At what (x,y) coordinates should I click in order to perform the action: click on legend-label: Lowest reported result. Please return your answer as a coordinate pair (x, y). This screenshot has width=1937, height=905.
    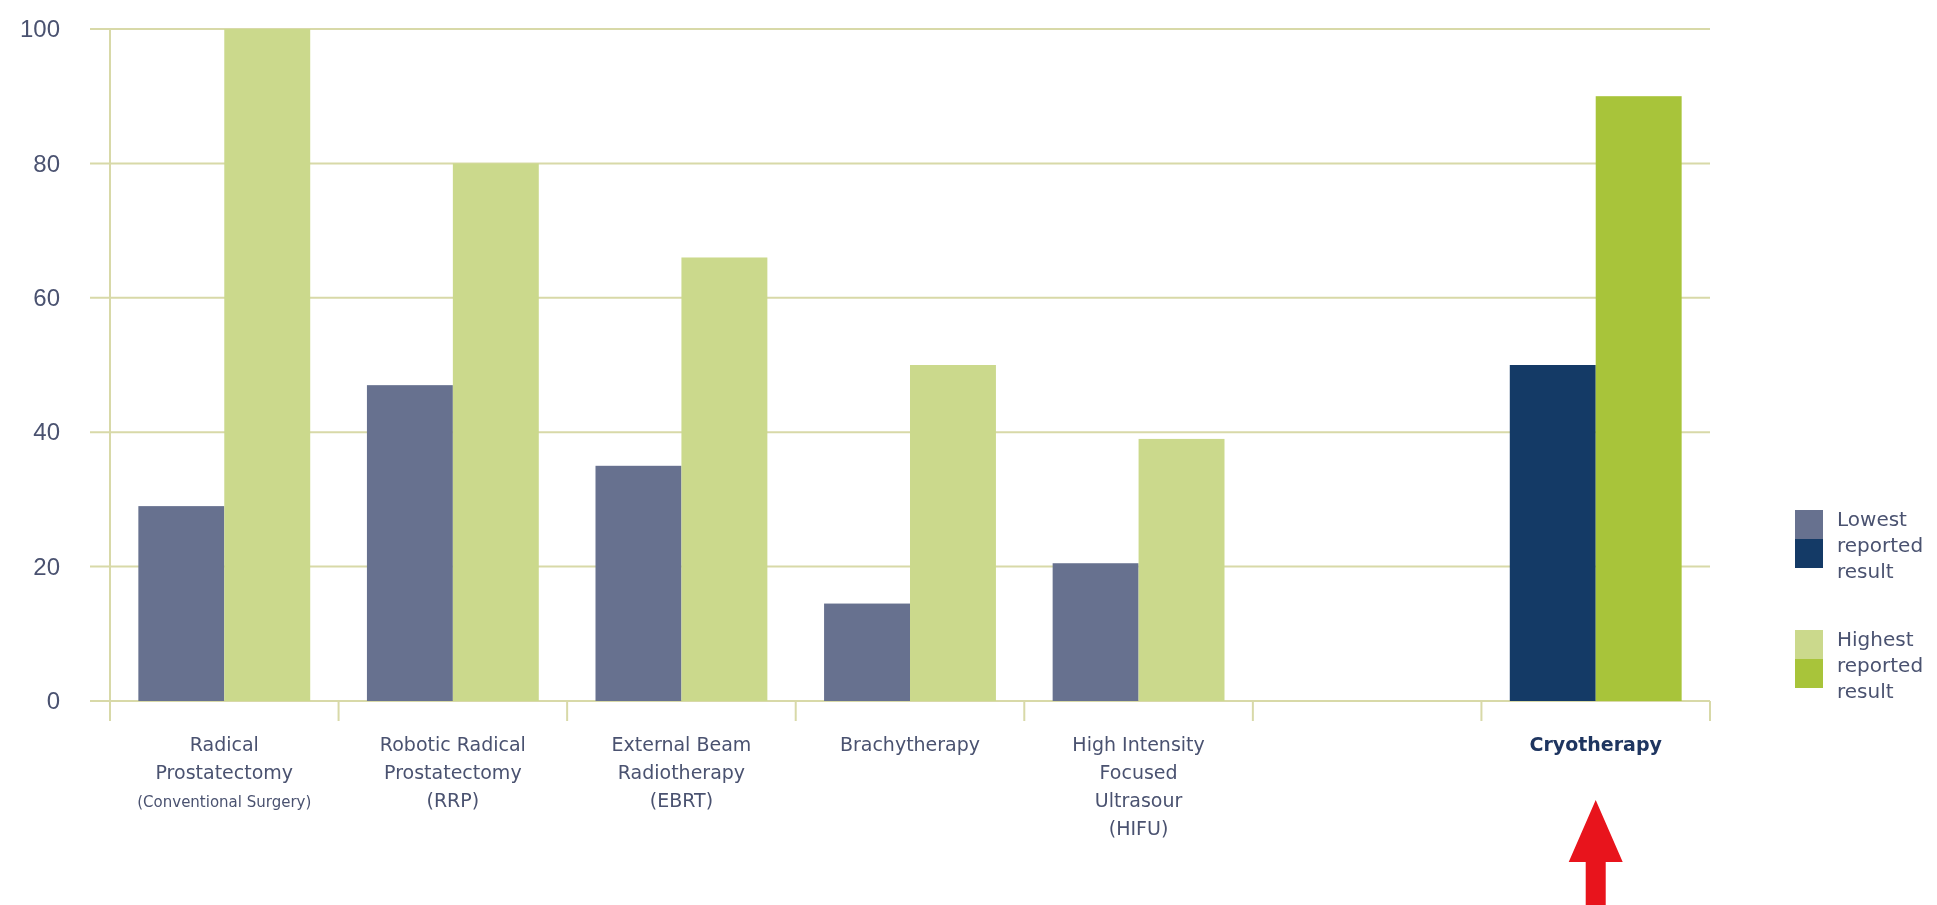
    Looking at the image, I should click on (1880, 545).